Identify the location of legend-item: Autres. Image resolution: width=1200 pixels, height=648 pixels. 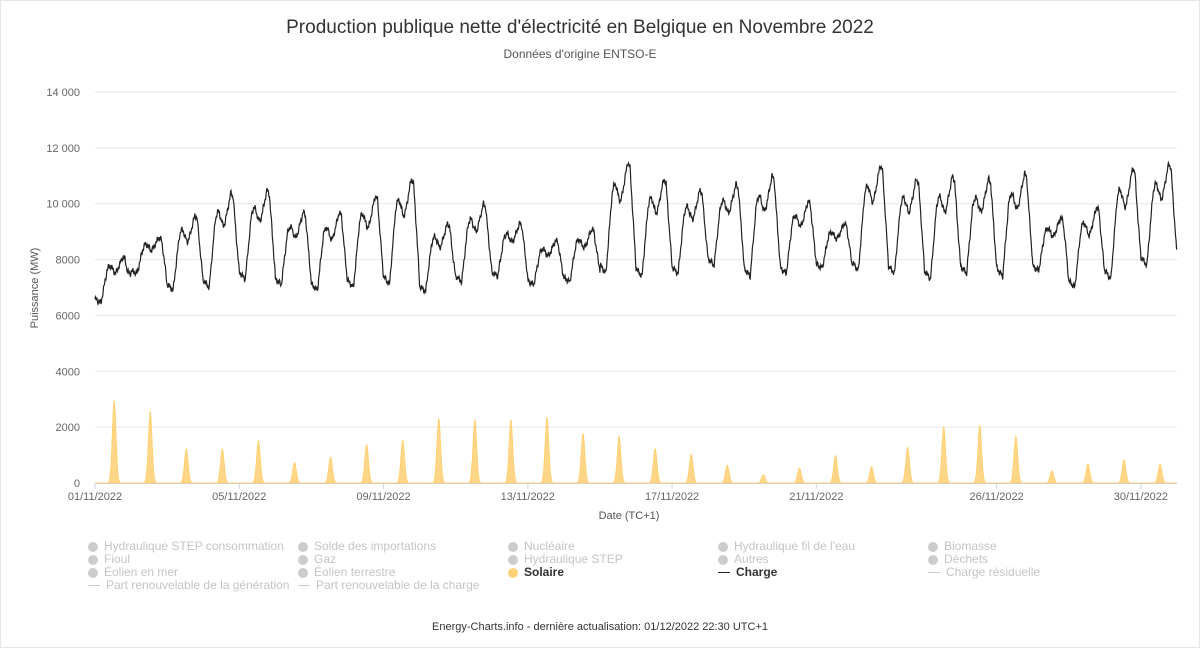
(743, 559).